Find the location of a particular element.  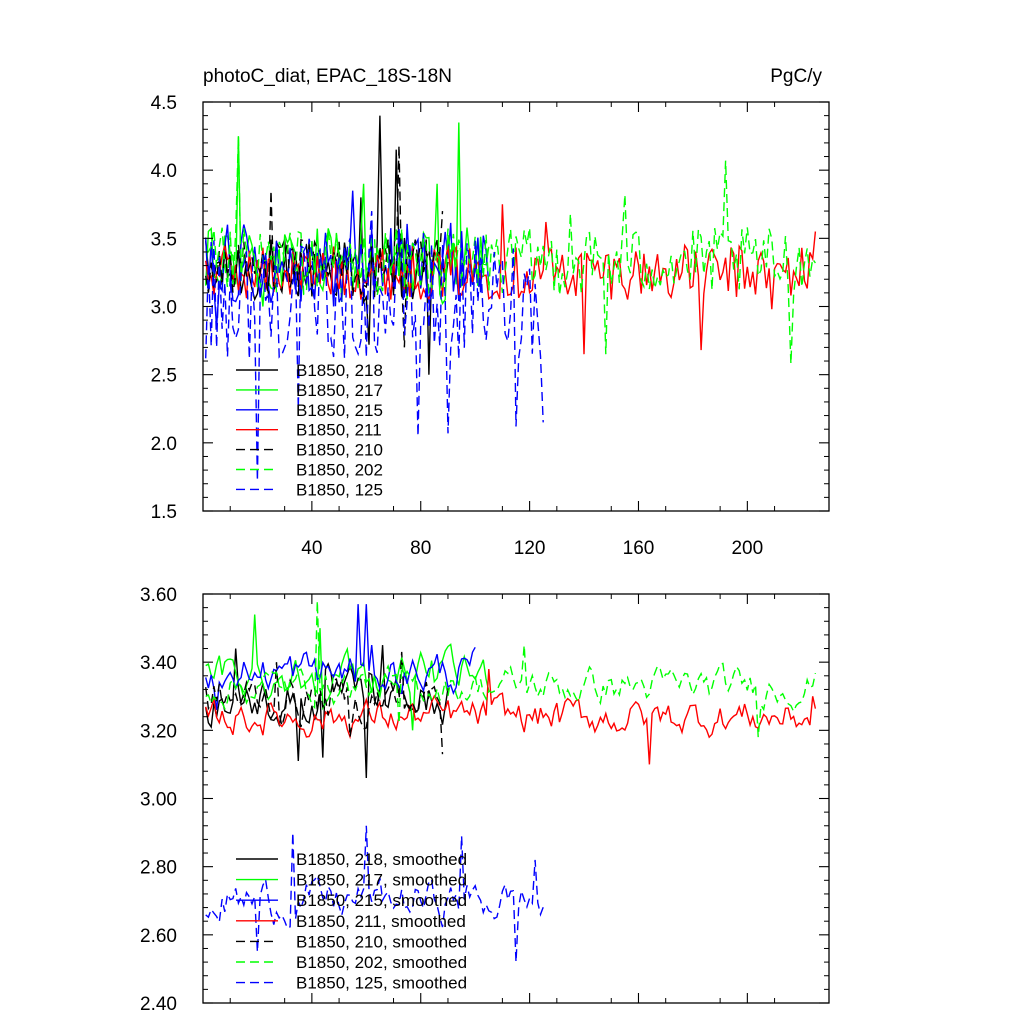

legend-item-b1850-211-smoothed: B1850, 211, smoothed is located at coordinates (351, 921).